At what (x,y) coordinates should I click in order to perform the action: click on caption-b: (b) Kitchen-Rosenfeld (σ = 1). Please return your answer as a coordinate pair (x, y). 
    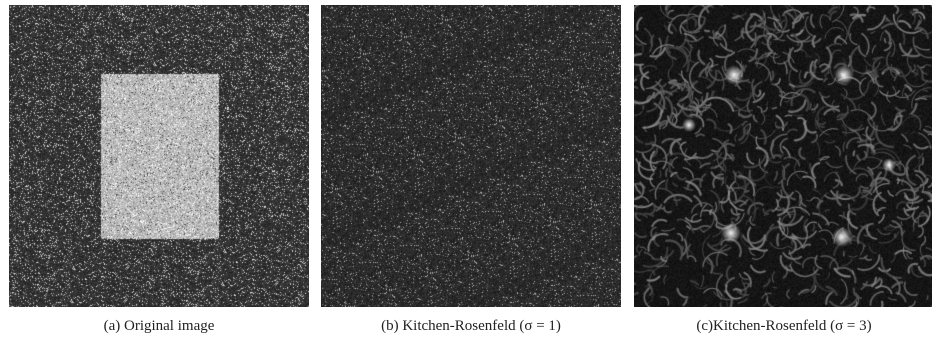
    Looking at the image, I should click on (471, 326).